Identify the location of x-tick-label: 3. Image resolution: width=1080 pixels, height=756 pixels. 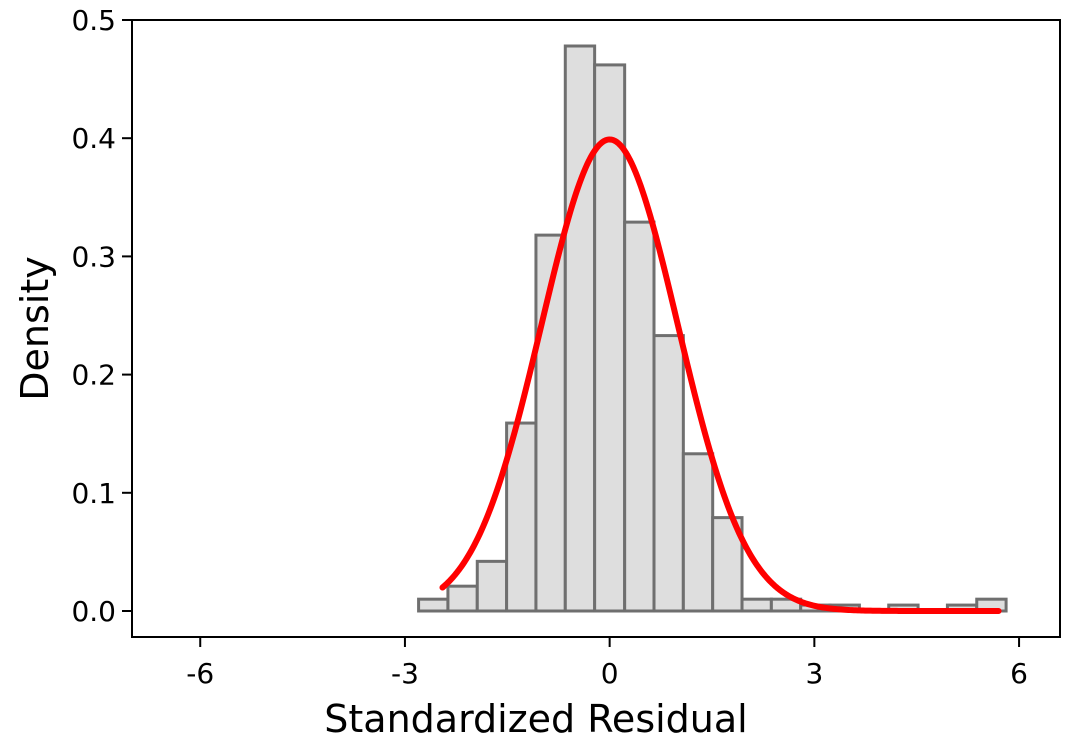
(814, 673).